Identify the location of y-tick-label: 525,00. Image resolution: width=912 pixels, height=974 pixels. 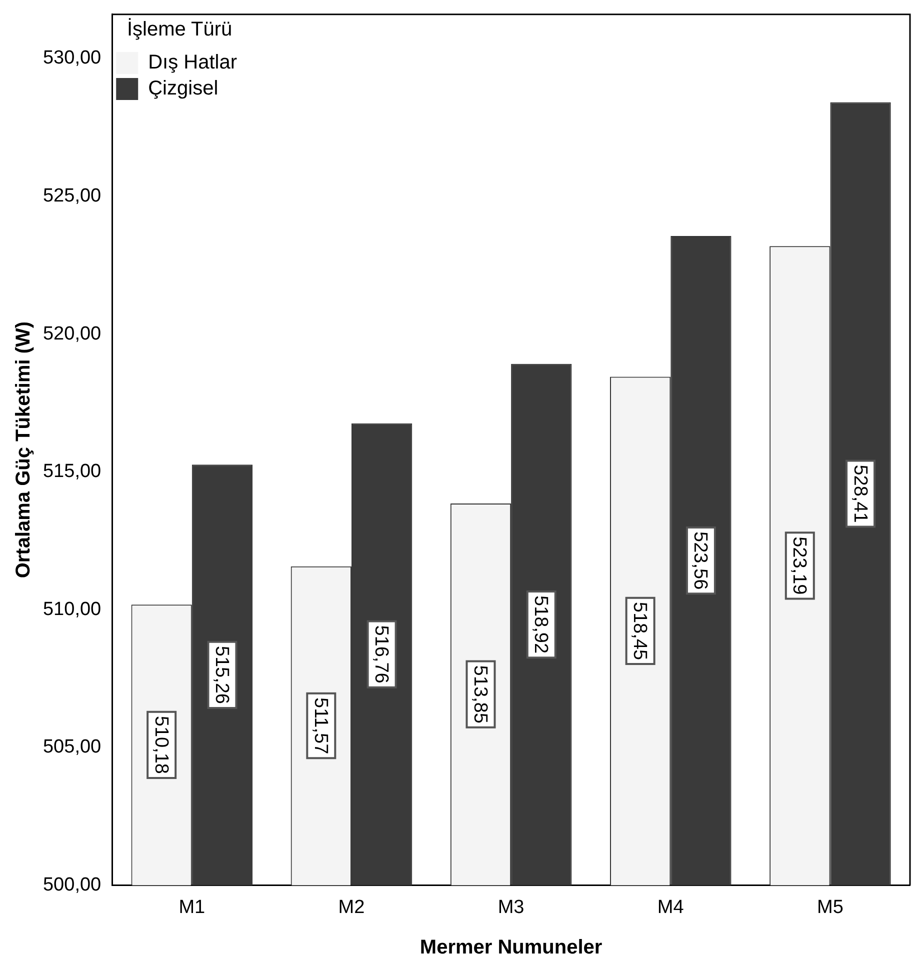
(72, 196).